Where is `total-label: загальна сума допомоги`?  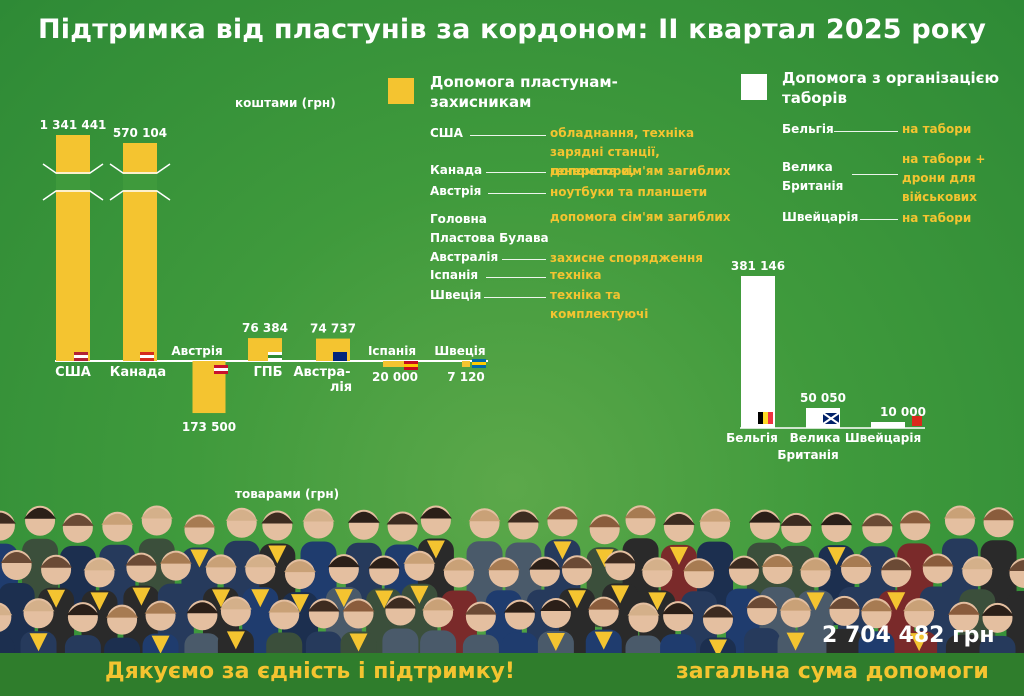 total-label: загальна сума допомоги is located at coordinates (832, 671).